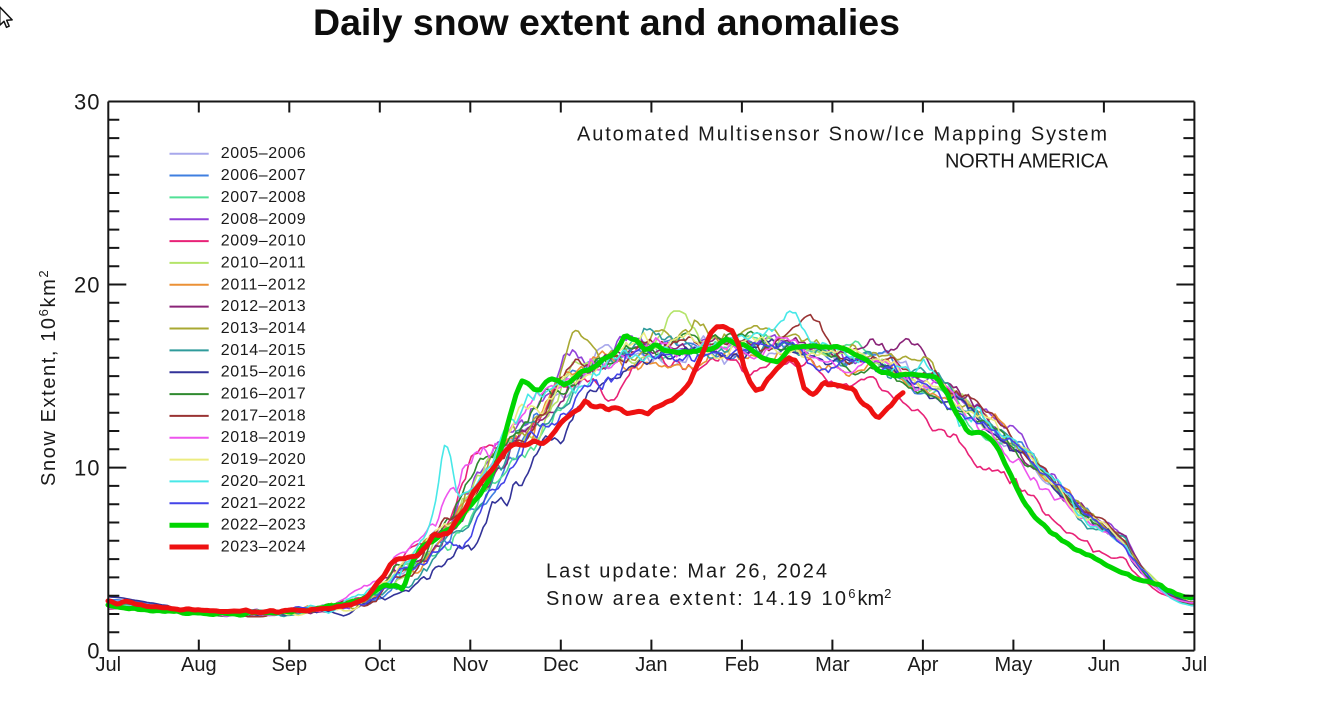 Image resolution: width=1341 pixels, height=728 pixels. Describe the element at coordinates (742, 665) in the screenshot. I see `svg-text: Feb` at that location.